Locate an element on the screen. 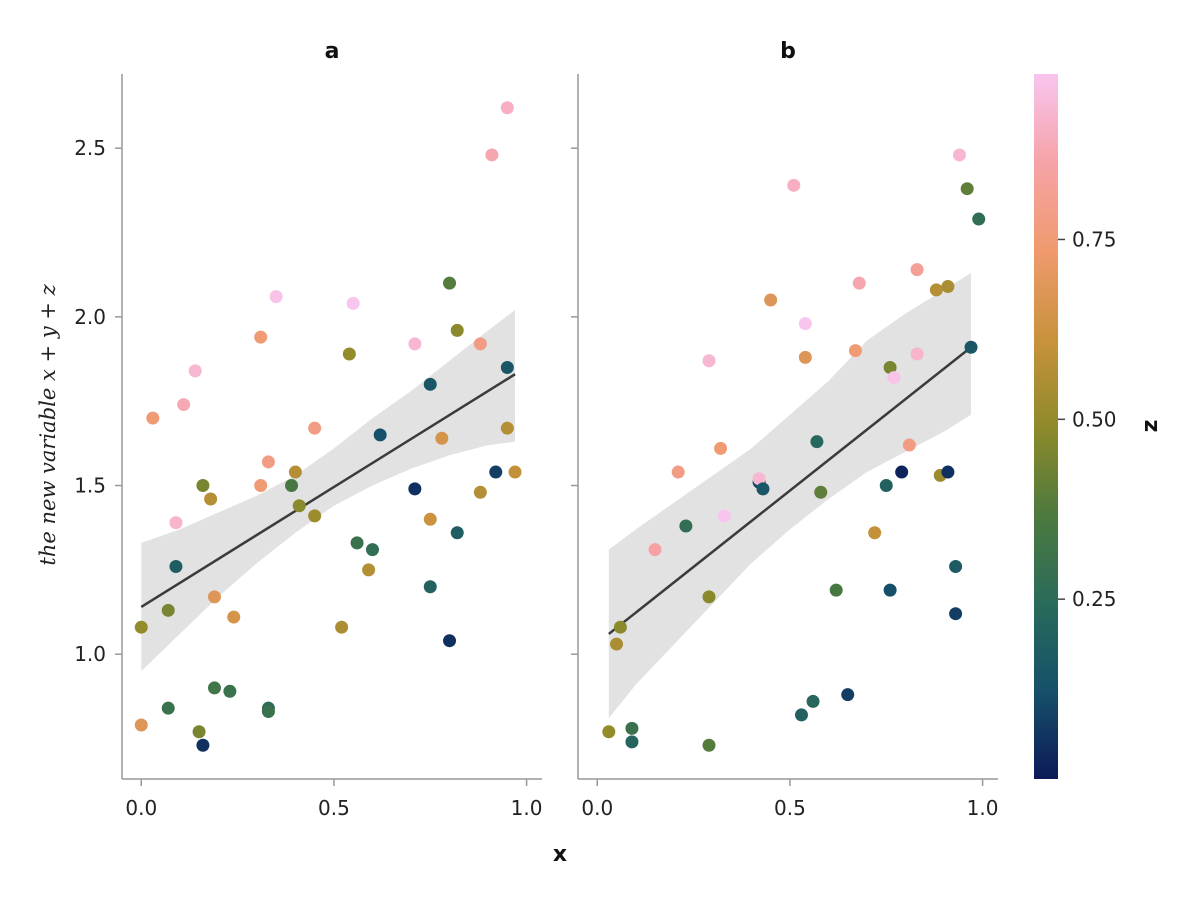  colorbar-ticks: 0.25 0.50 0.75 is located at coordinates (1087, 419).